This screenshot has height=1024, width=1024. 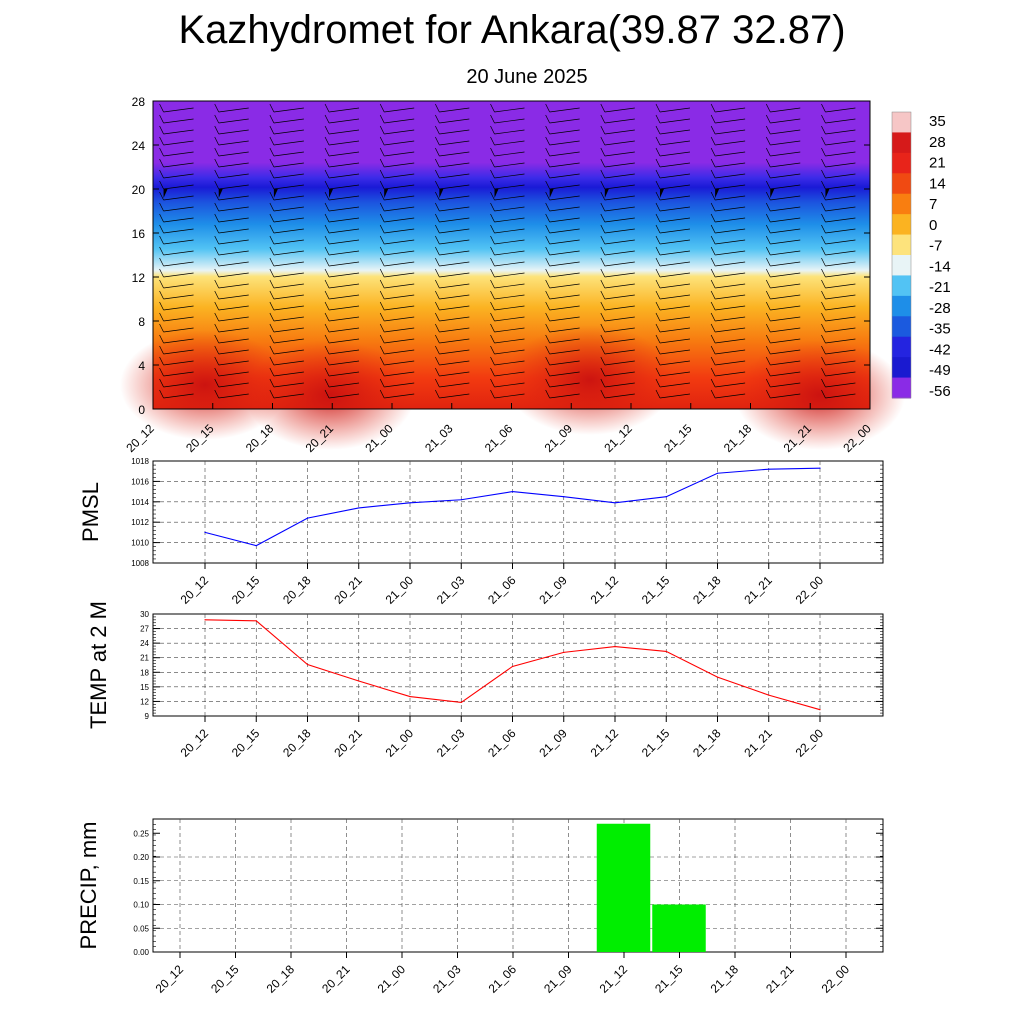 What do you see at coordinates (141, 928) in the screenshot?
I see `y-tick-label: 0.05` at bounding box center [141, 928].